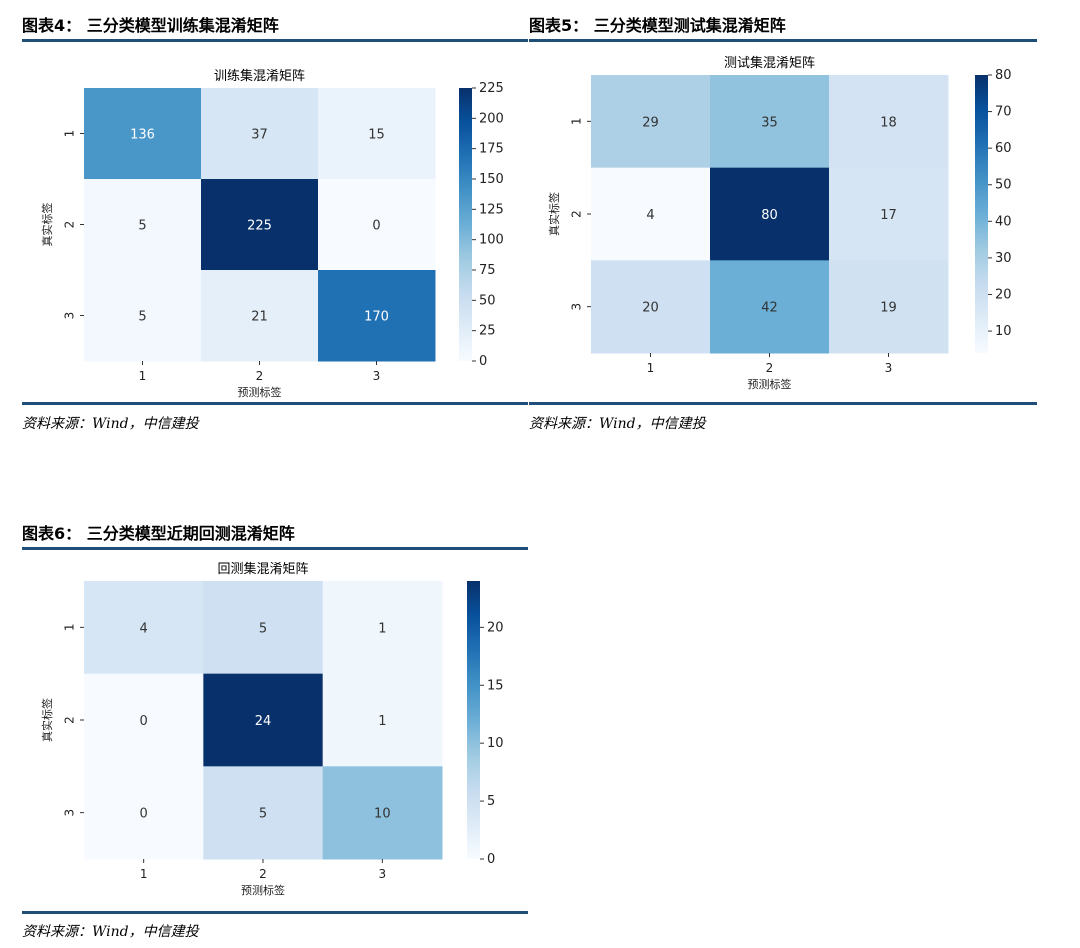 The width and height of the screenshot is (1080, 948). Describe the element at coordinates (1003, 75) in the screenshot. I see `colorbar-tick-label: 80` at that location.